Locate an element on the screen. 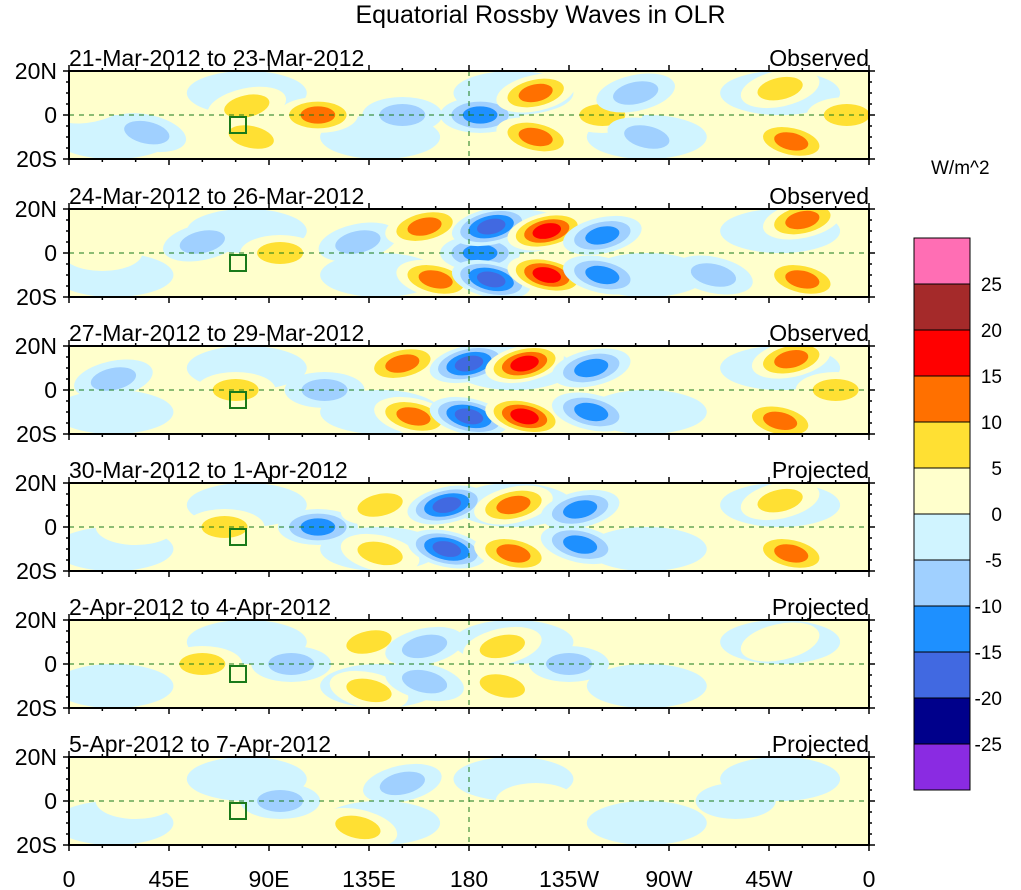 This screenshot has width=1021, height=890. panel-status: Projected is located at coordinates (820, 607).